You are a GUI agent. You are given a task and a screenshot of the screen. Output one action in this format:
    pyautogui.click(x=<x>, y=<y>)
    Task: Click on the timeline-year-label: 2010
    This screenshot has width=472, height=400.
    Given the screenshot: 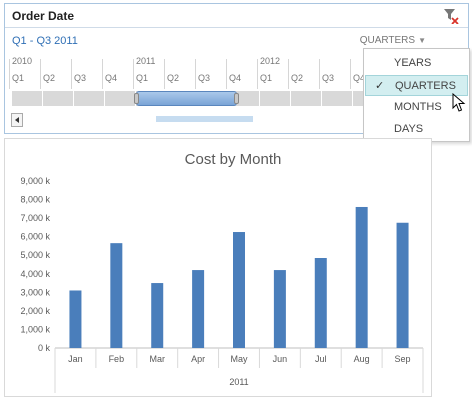 What is the action you would take?
    pyautogui.click(x=22, y=61)
    